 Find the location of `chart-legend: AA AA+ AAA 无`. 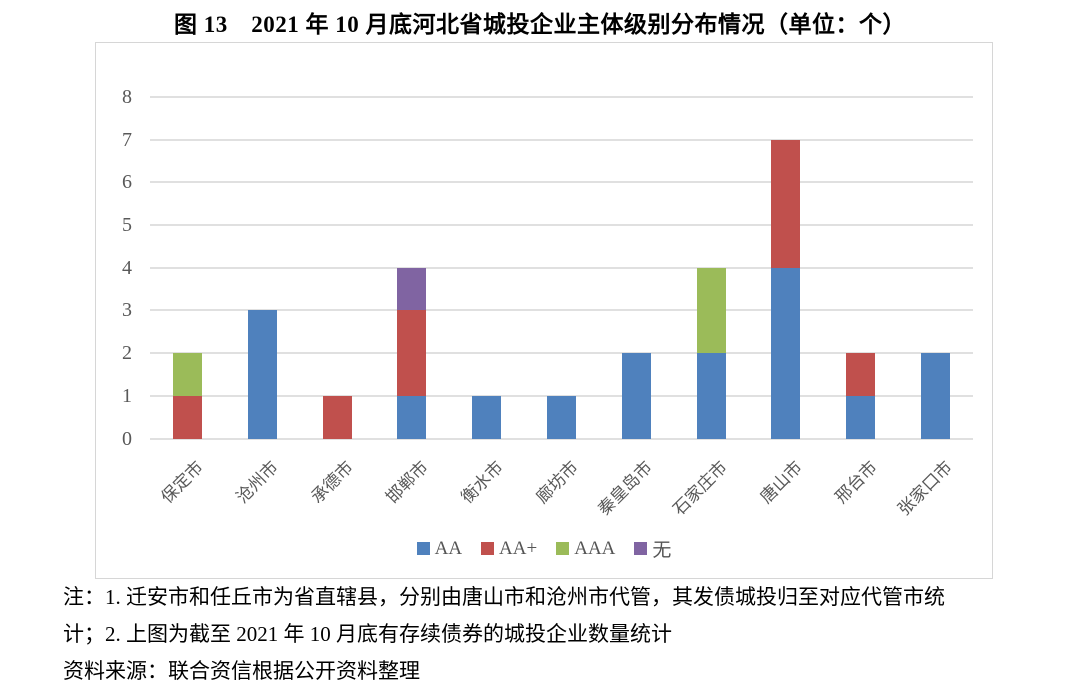

chart-legend: AA AA+ AAA 无 is located at coordinates (544, 548).